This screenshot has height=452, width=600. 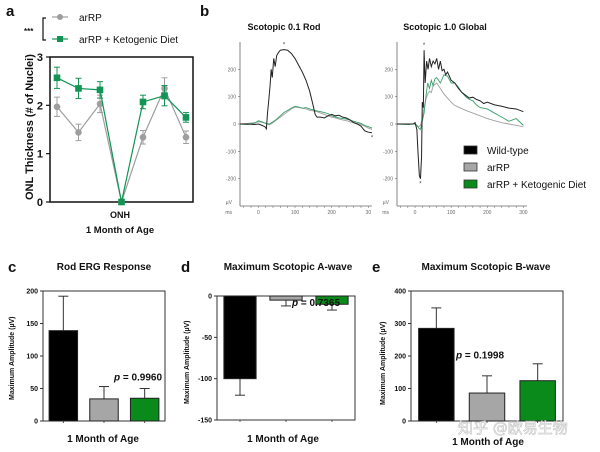 What do you see at coordinates (44, 29) in the screenshot?
I see `significance-bracket` at bounding box center [44, 29].